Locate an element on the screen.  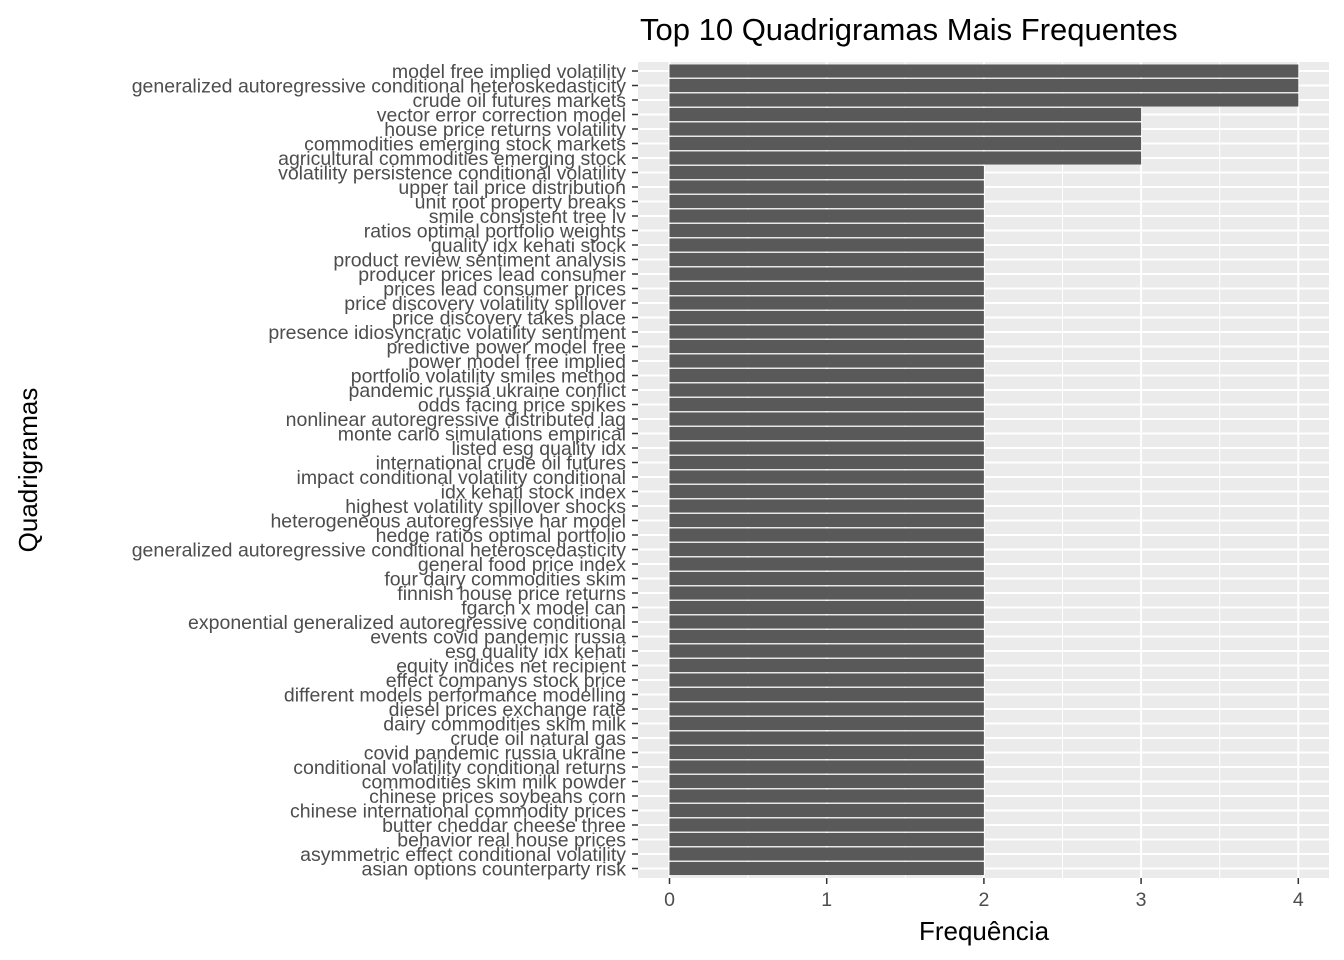
y-tick-label: portfolio volatility smiles method is located at coordinates (488, 377).